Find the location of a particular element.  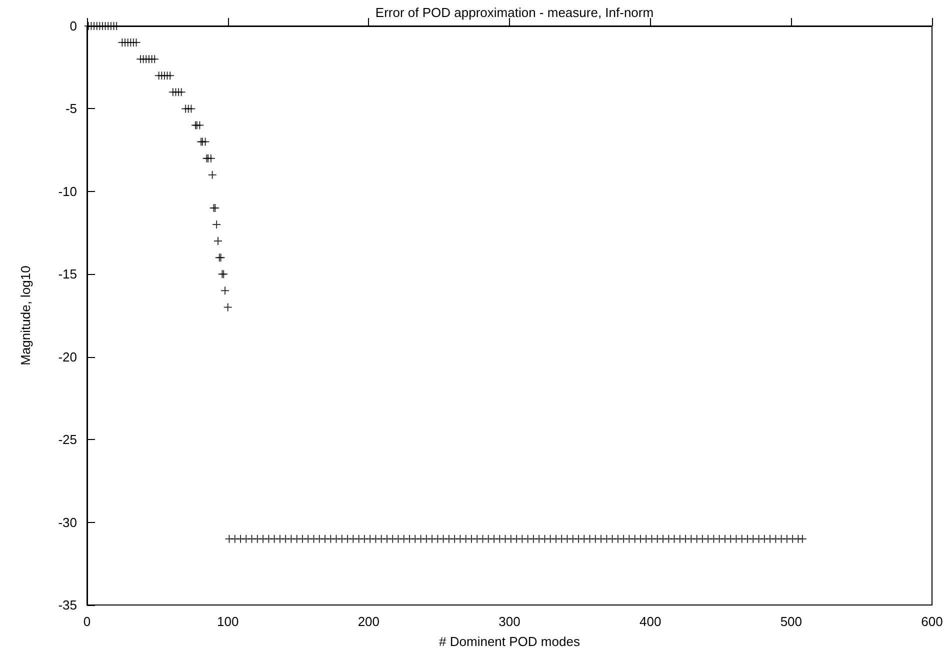

y-tick-label: -5 is located at coordinates (71, 108).